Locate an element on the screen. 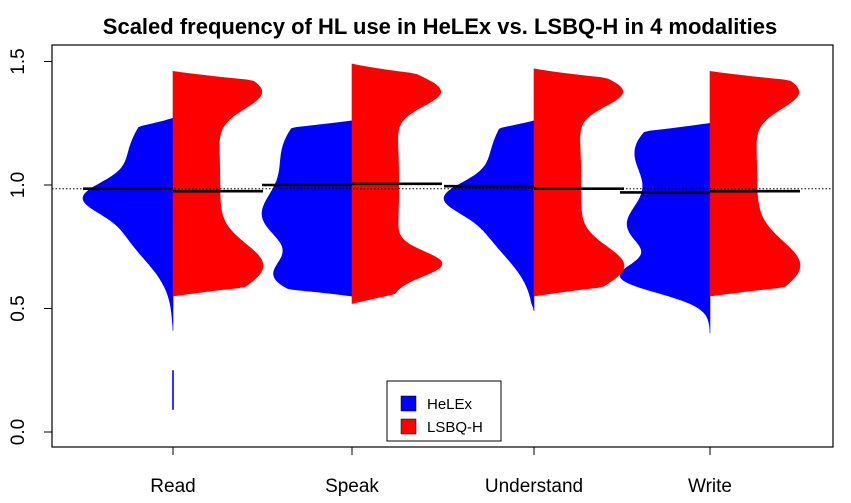 The height and width of the screenshot is (503, 851). violin-helex-understand is located at coordinates (489, 216).